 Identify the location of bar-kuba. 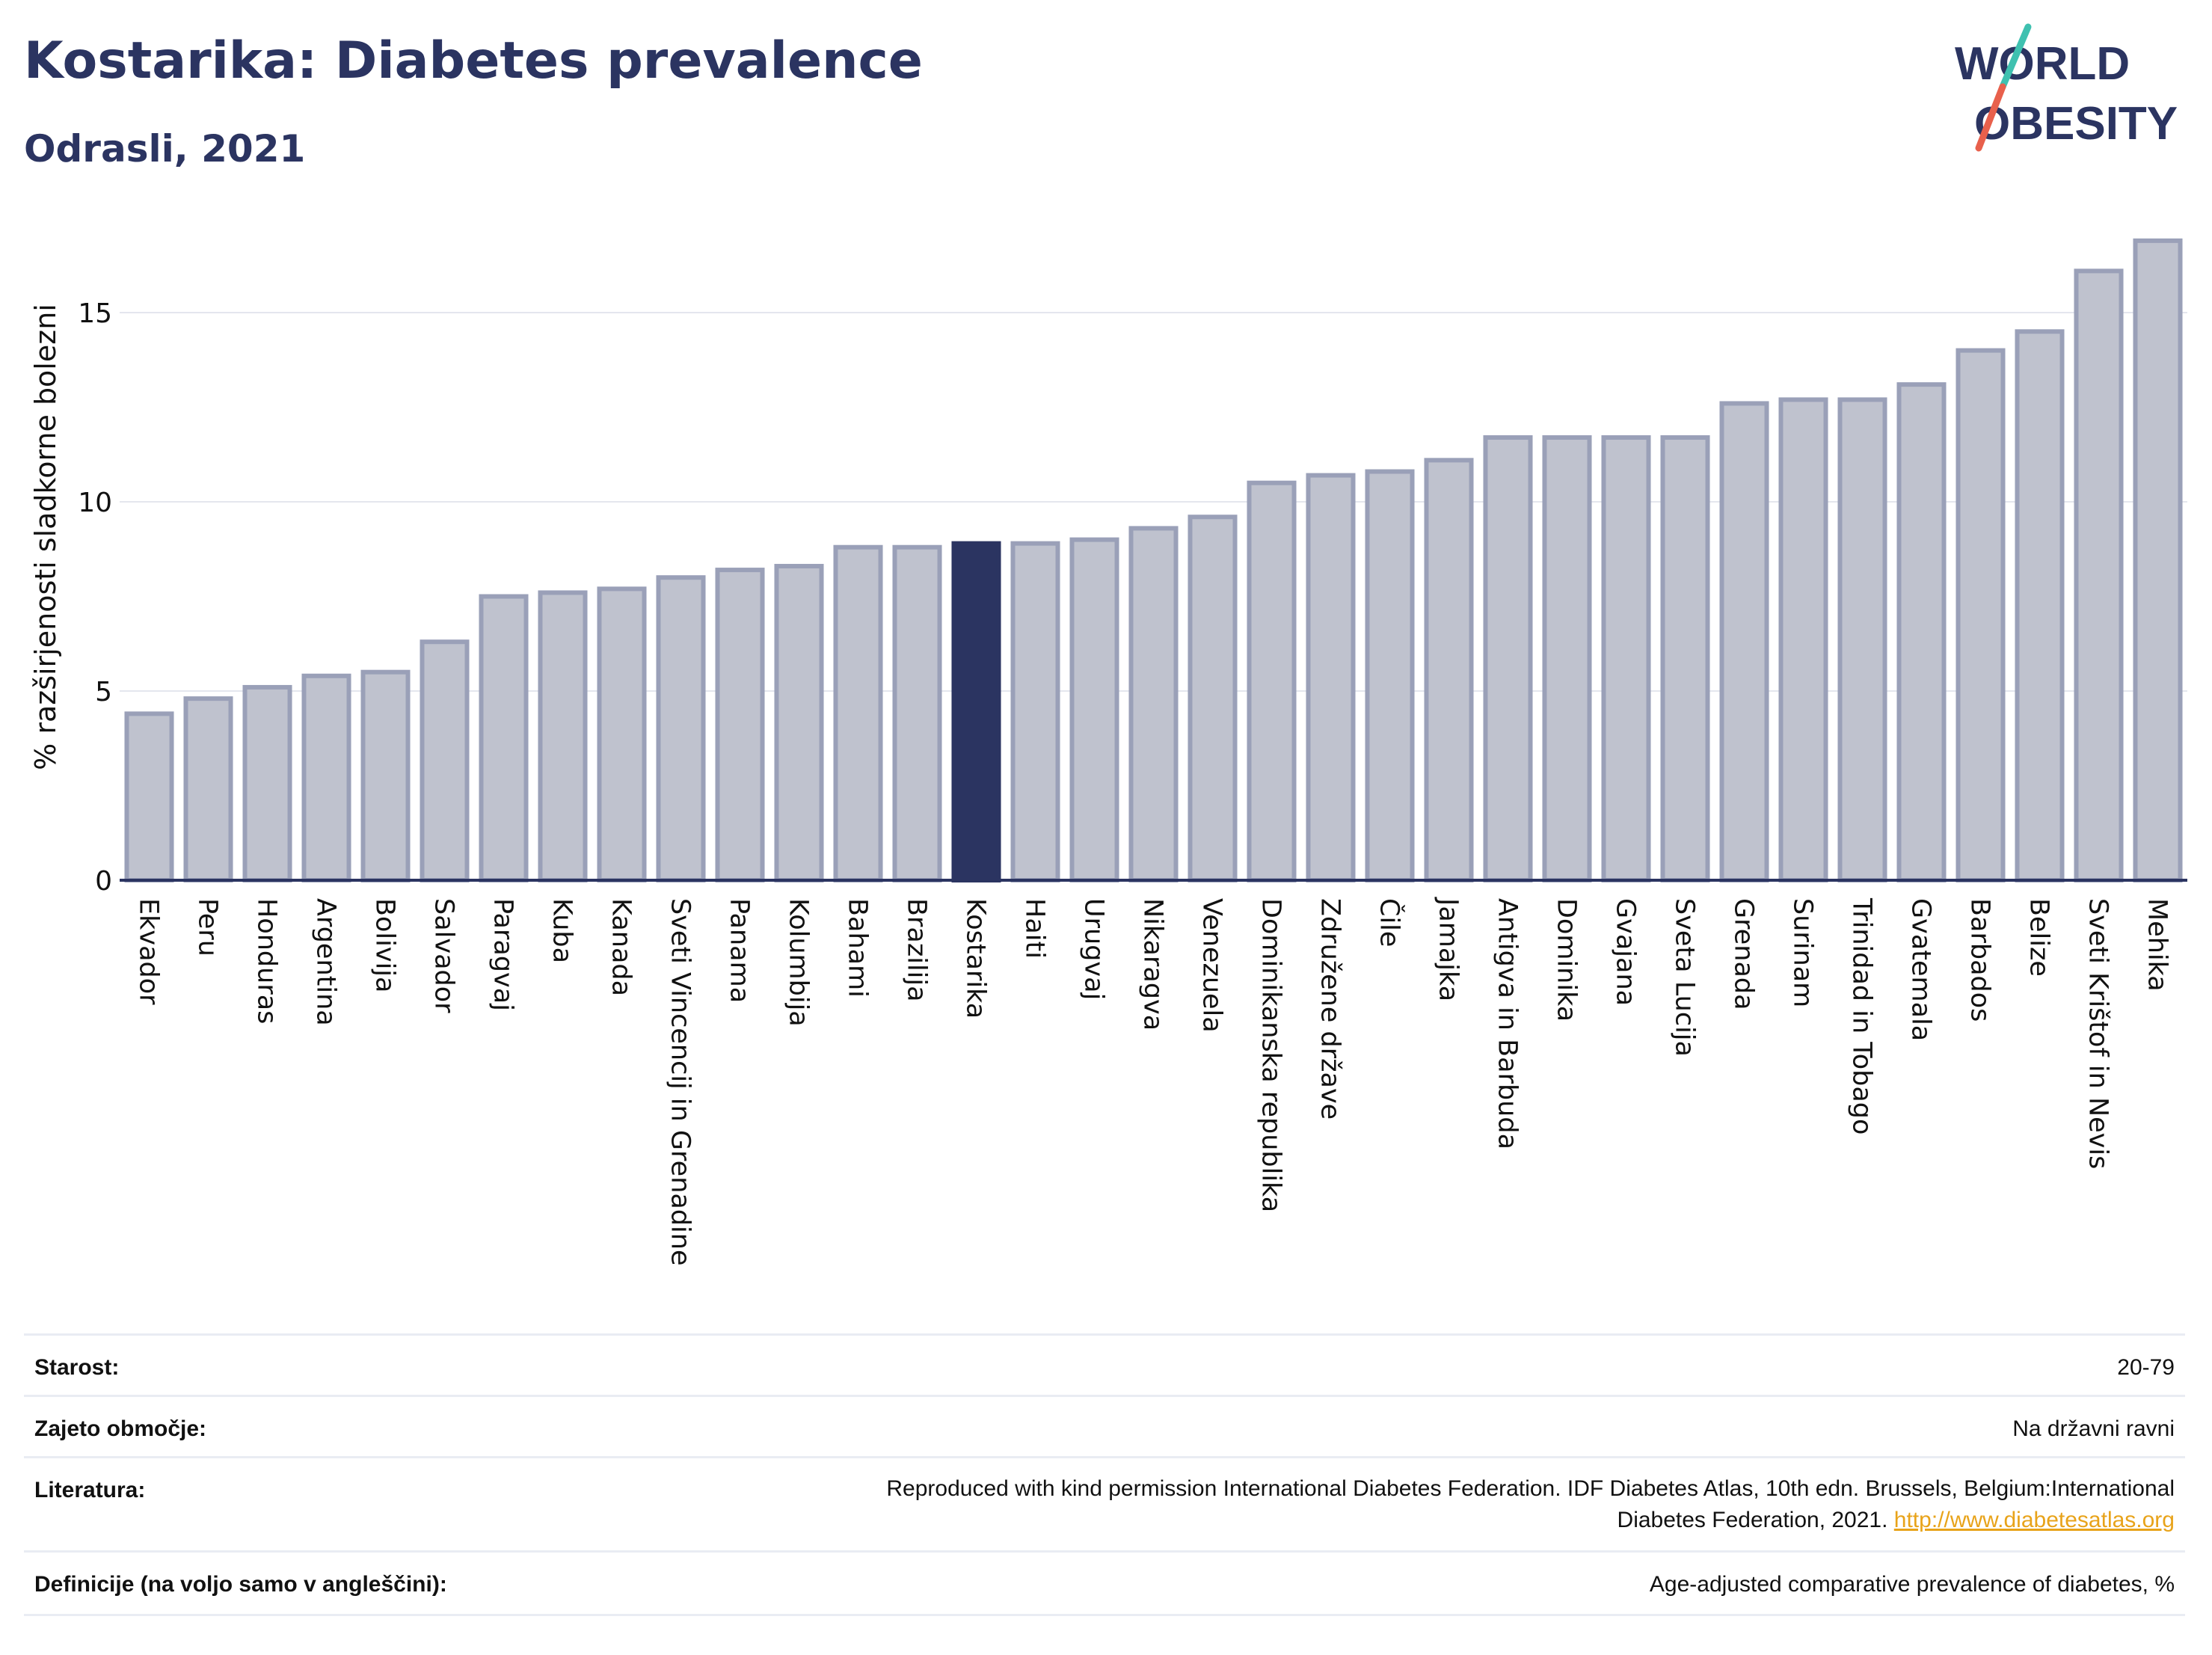
(563, 736).